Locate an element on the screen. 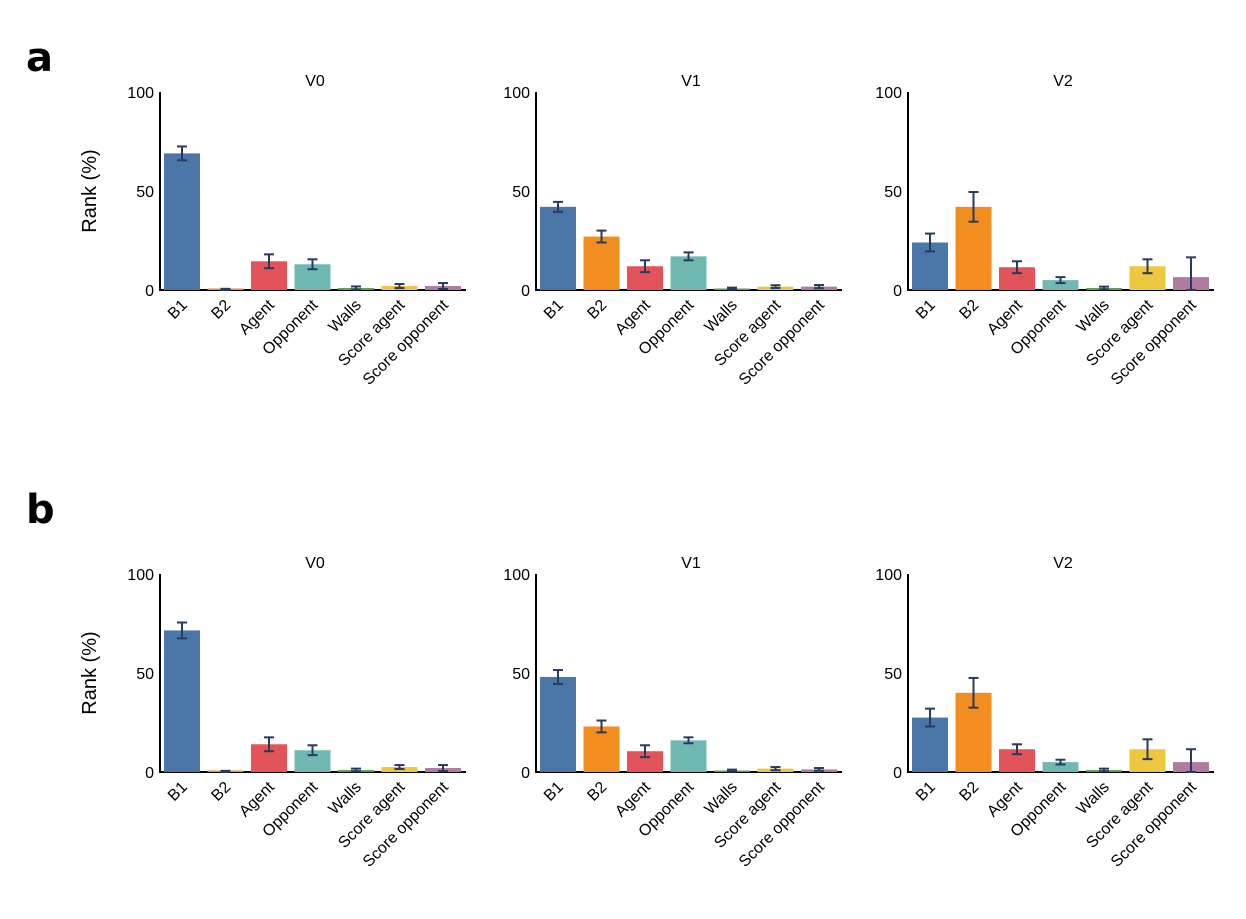  chart-title: V2 is located at coordinates (1063, 81).